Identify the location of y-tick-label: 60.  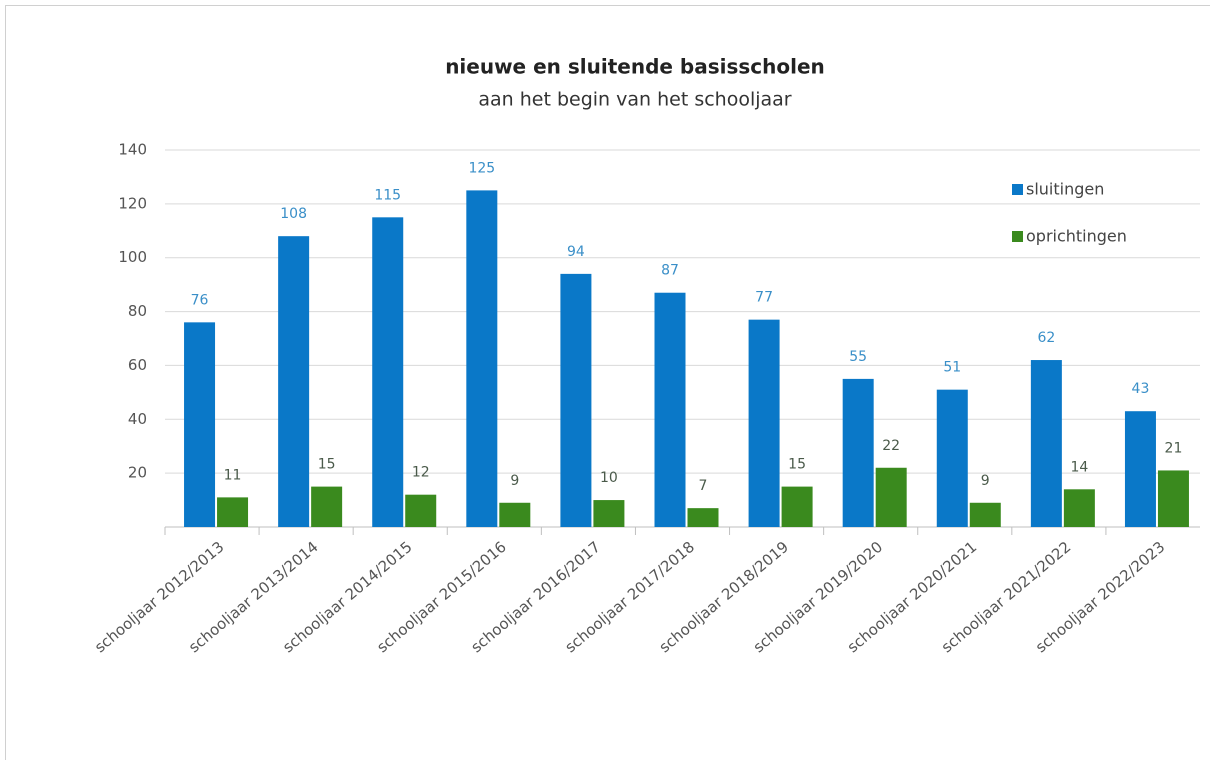
(137, 365).